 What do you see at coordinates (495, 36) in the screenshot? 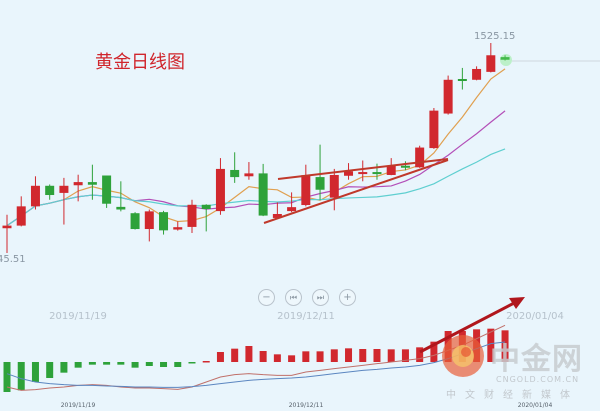
I see `high-price-label: 1525.15` at bounding box center [495, 36].